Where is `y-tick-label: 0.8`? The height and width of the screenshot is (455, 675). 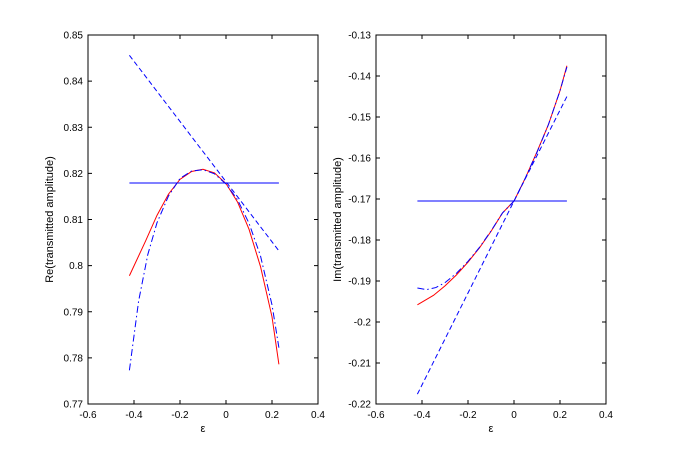 y-tick-label: 0.8 is located at coordinates (76, 266).